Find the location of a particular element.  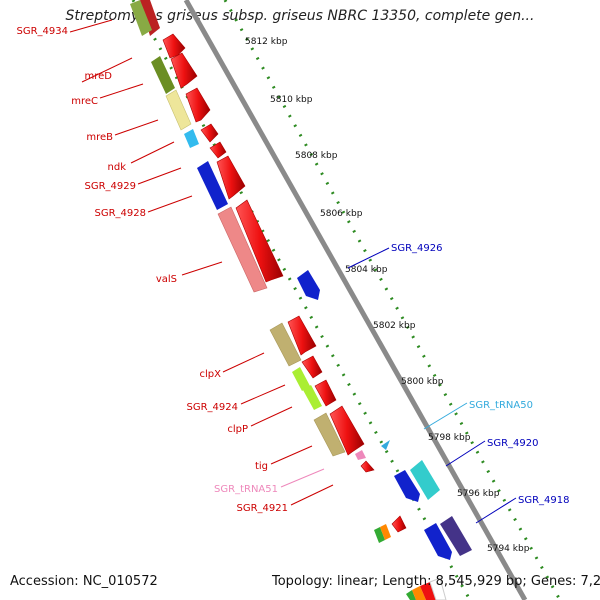

bottom-genes is located at coordinates (426, 588).